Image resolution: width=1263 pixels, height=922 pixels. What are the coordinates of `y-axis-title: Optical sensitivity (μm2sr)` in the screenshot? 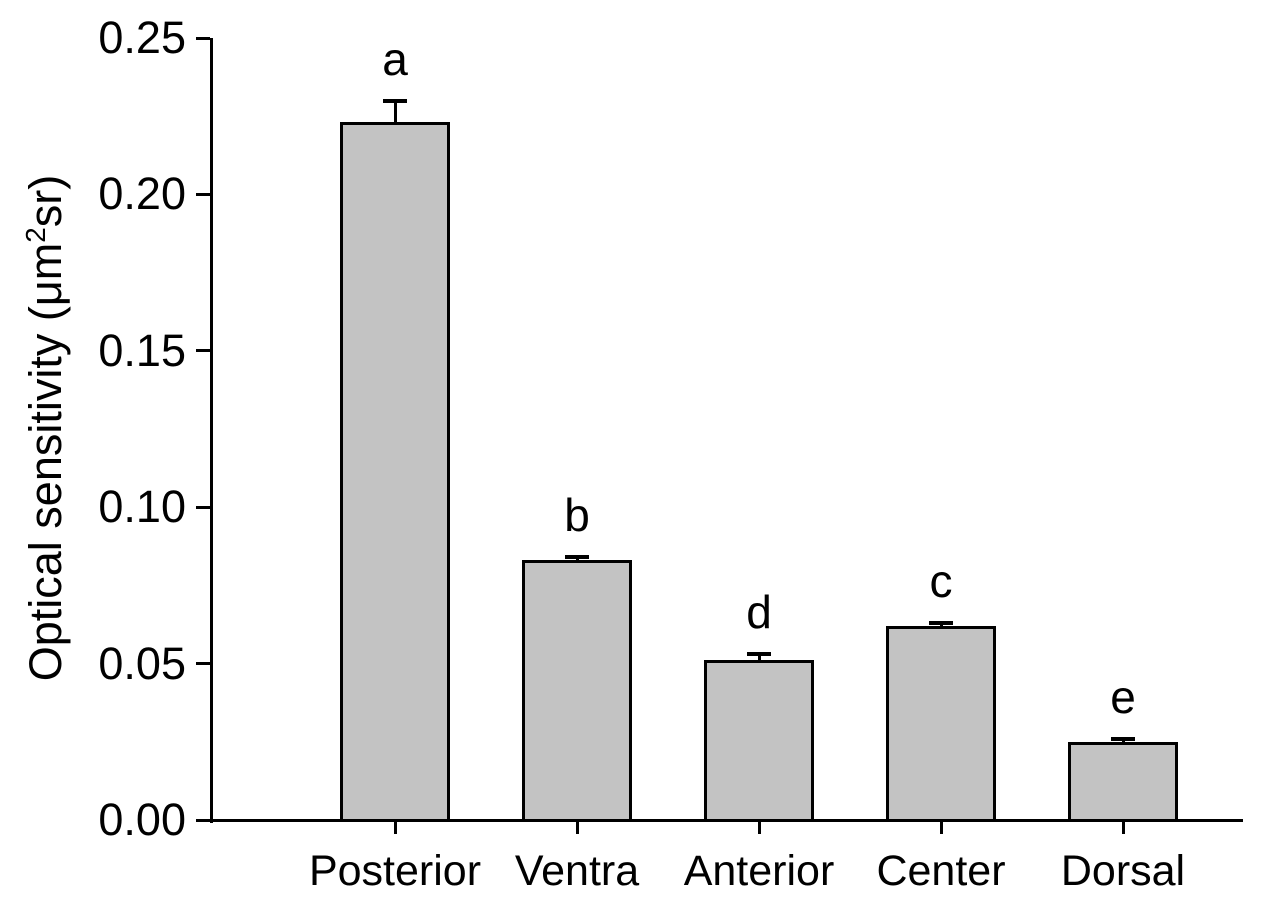 It's located at (46, 428).